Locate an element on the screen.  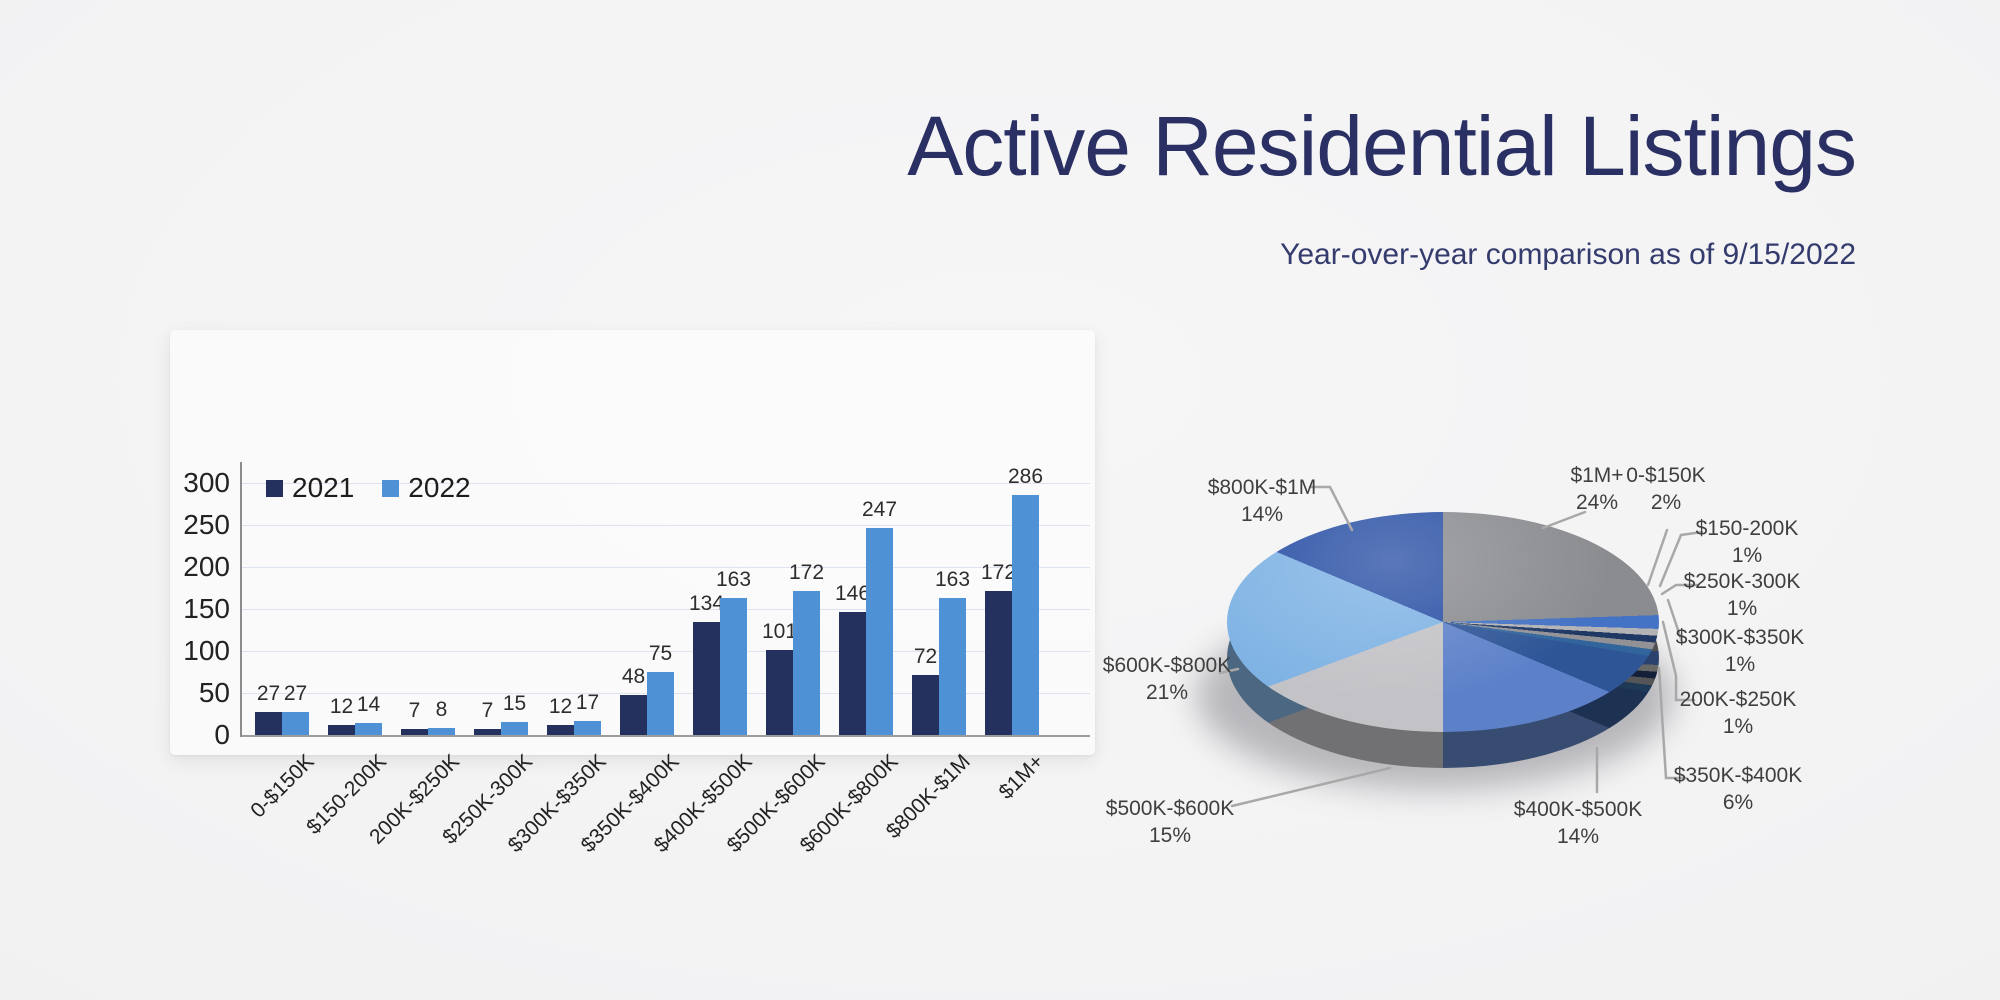
pie-label-name: $800K-$1M is located at coordinates (1262, 487).